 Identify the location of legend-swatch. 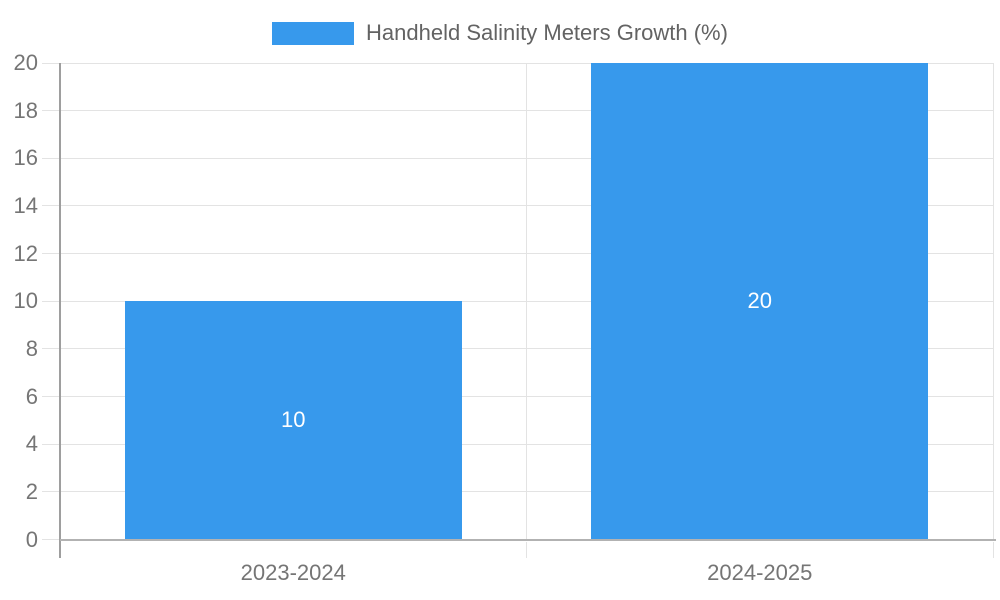
(313, 33).